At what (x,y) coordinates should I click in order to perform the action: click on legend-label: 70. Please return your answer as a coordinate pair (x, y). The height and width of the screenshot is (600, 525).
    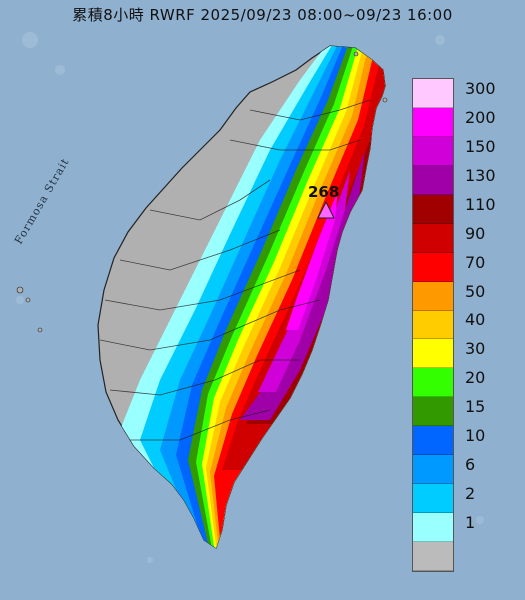
    Looking at the image, I should click on (475, 262).